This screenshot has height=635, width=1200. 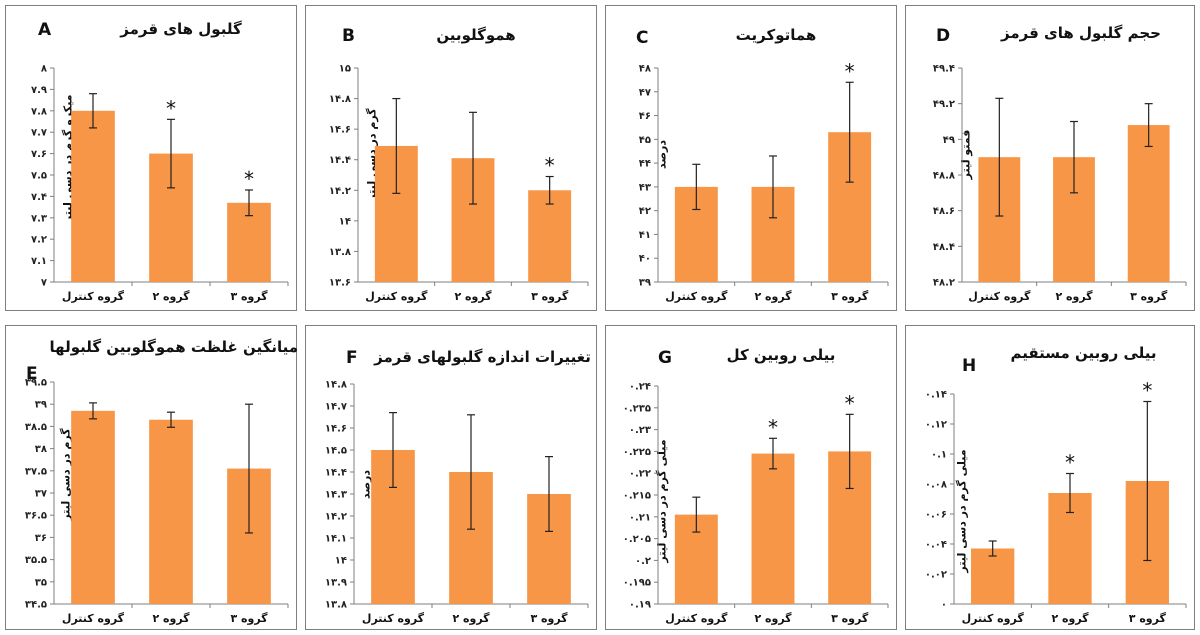 I want to click on y-tick-label: ۴۱, so click(x=645, y=235).